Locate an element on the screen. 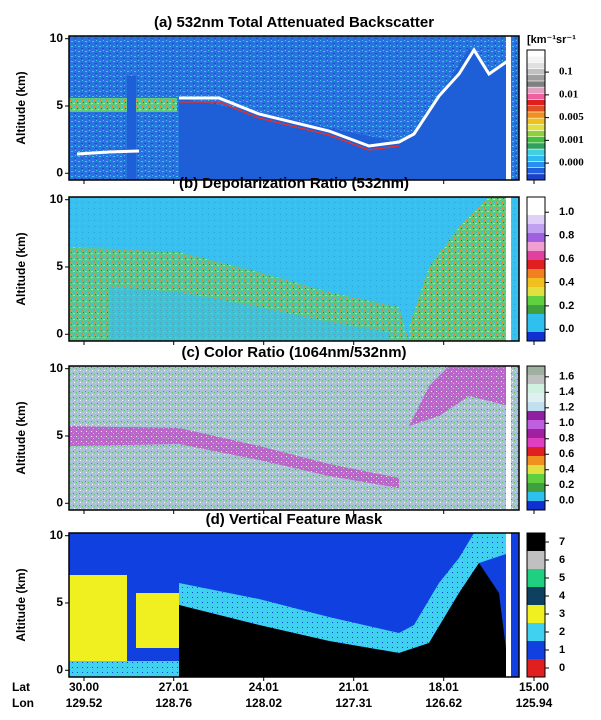 This screenshot has height=720, width=601. y-tick-label: 0 is located at coordinates (59, 502).